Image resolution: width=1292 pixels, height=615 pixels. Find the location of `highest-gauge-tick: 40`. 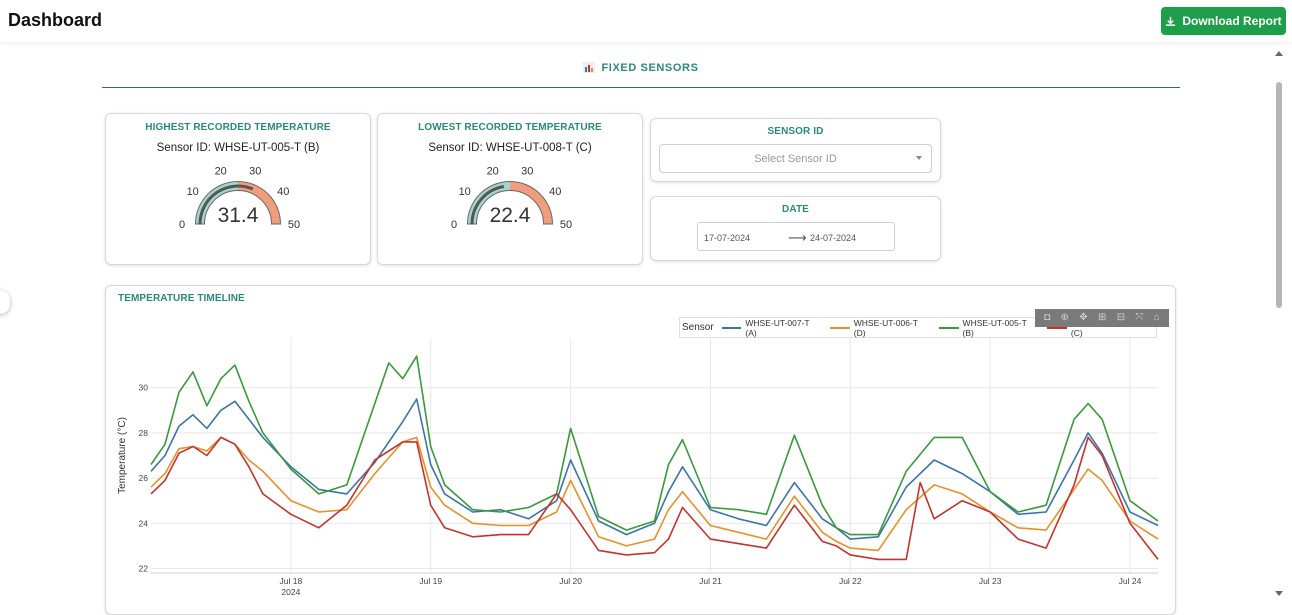

highest-gauge-tick: 40 is located at coordinates (283, 192).